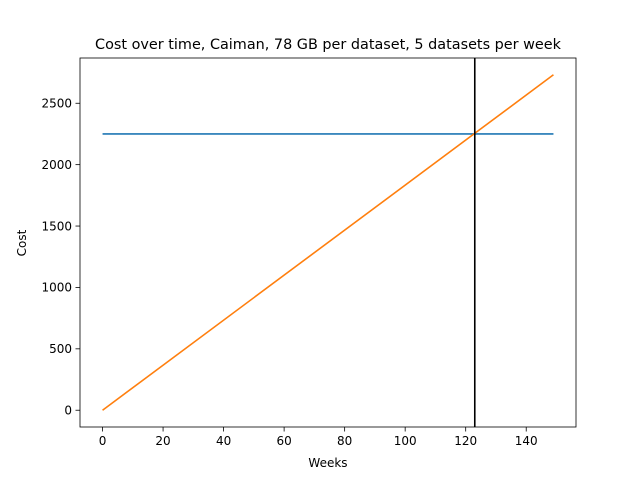 Image resolution: width=640 pixels, height=480 pixels. Describe the element at coordinates (56, 288) in the screenshot. I see `y-tick-label: 1000` at that location.